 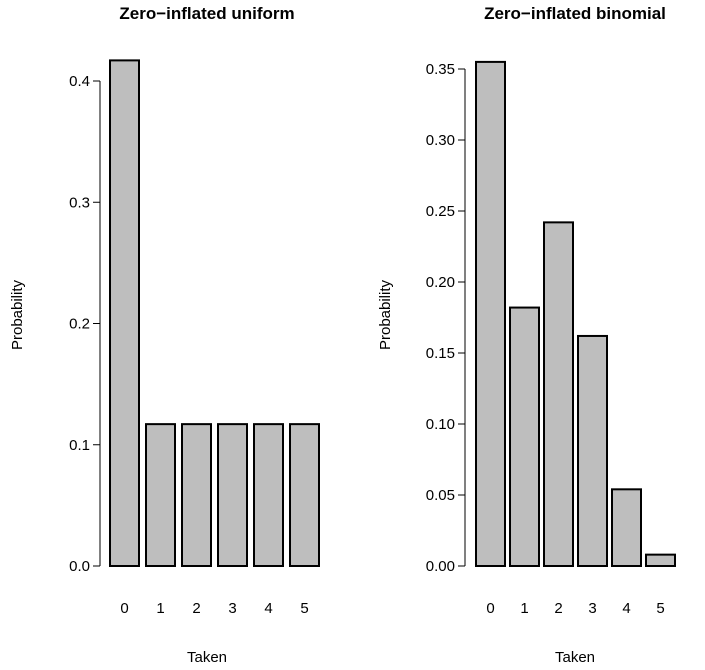 I want to click on chart-title: Zero−inflated uniform, so click(x=206, y=13).